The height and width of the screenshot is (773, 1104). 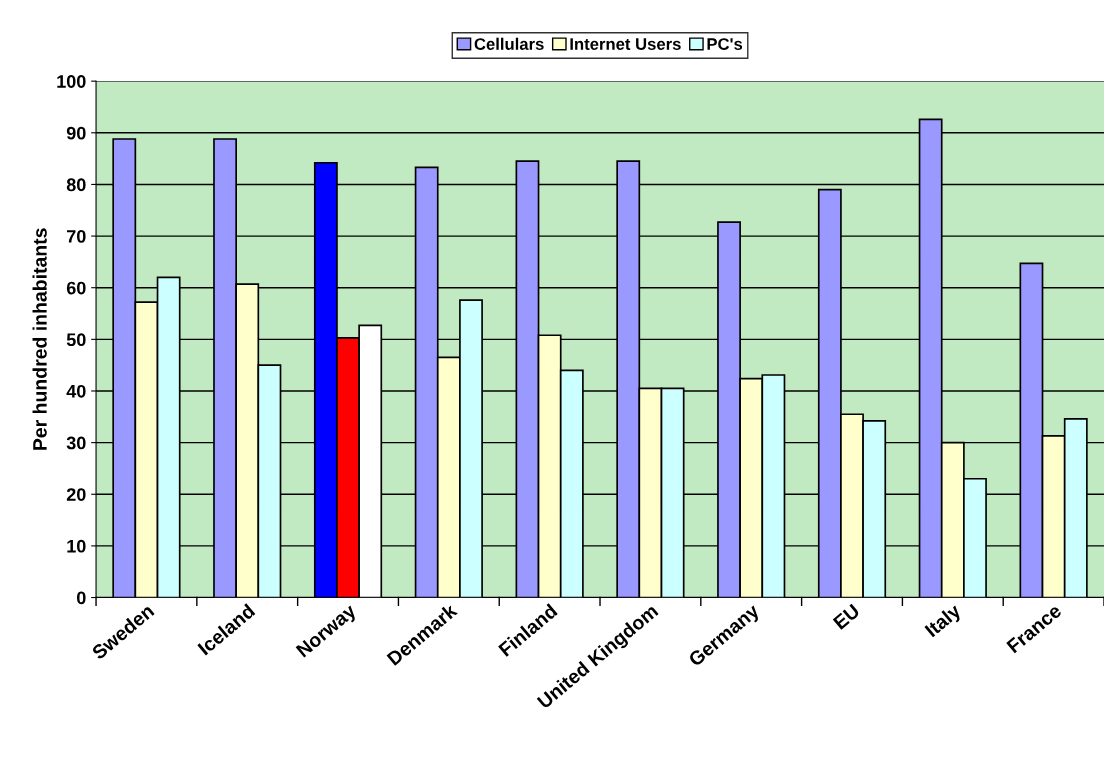 What do you see at coordinates (846, 616) in the screenshot?
I see `x-tick-label: EU` at bounding box center [846, 616].